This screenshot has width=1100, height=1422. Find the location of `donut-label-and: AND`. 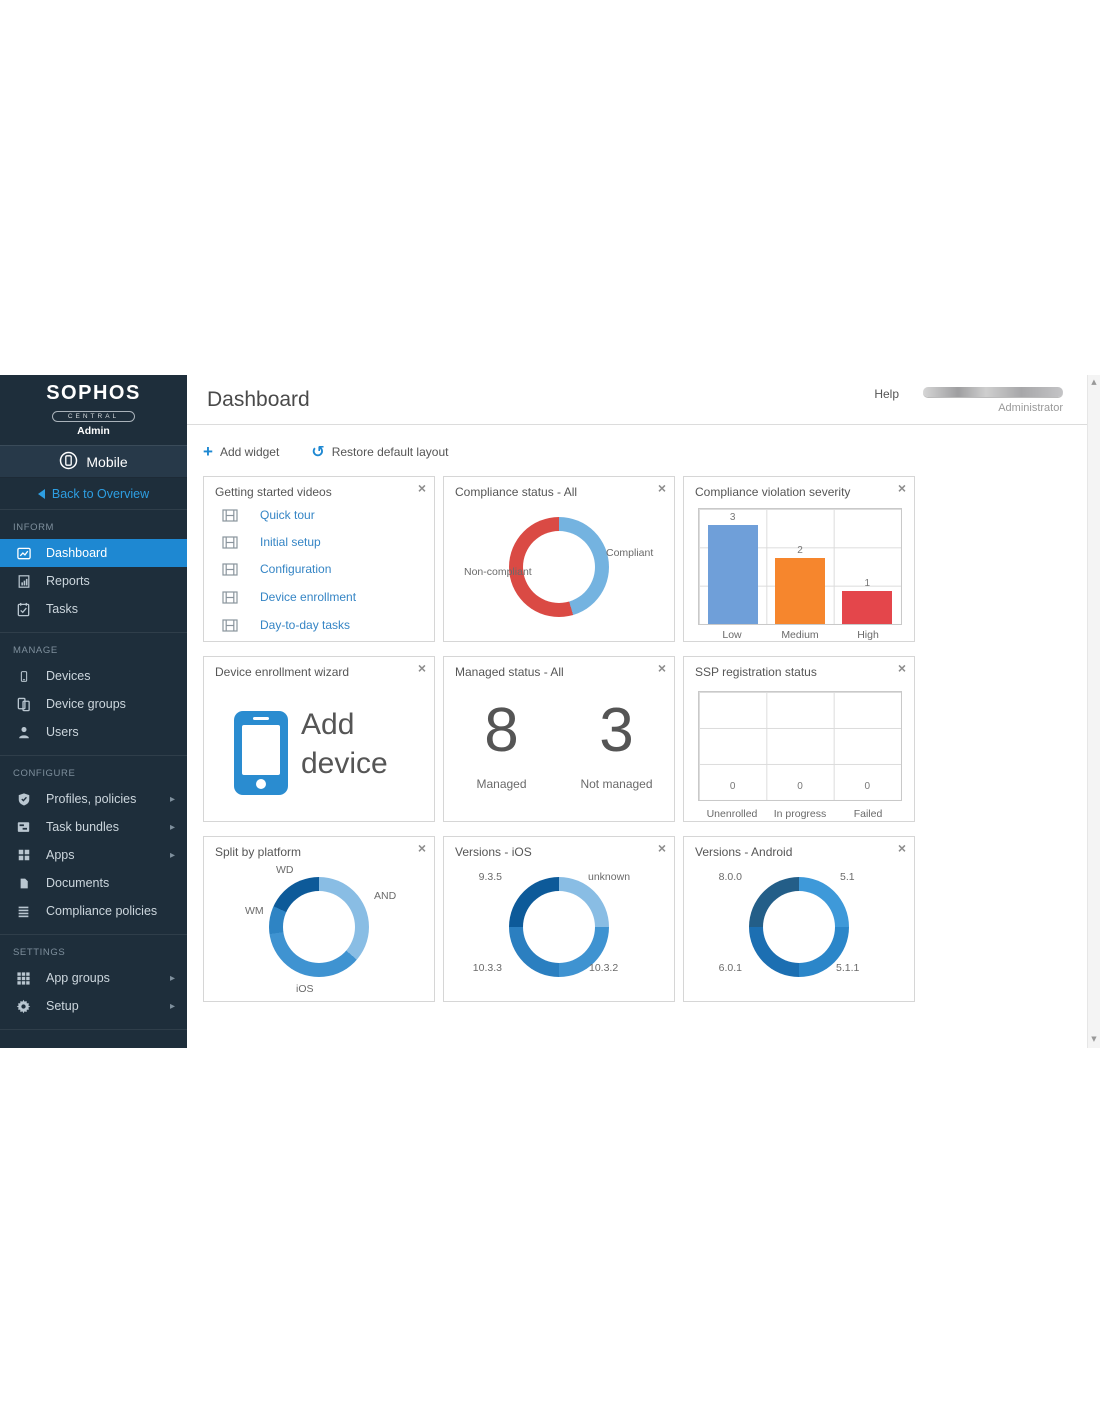

donut-label-and: AND is located at coordinates (385, 896).